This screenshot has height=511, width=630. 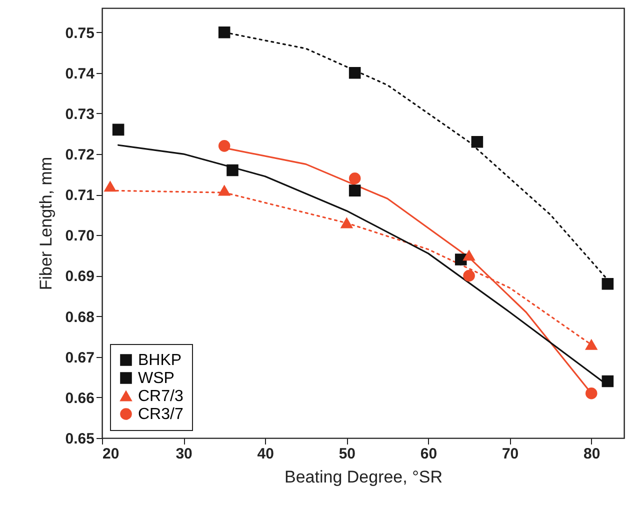 What do you see at coordinates (265, 454) in the screenshot?
I see `x-tick-label: 40` at bounding box center [265, 454].